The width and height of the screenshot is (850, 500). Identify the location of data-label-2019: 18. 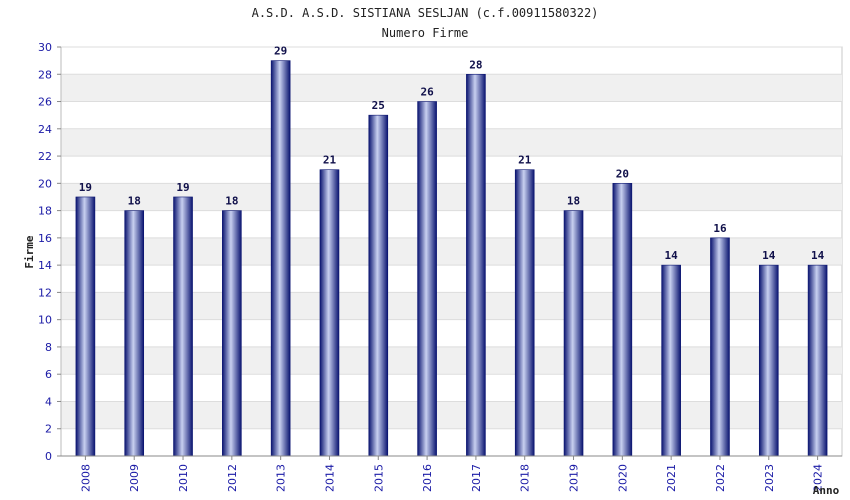
(573, 201).